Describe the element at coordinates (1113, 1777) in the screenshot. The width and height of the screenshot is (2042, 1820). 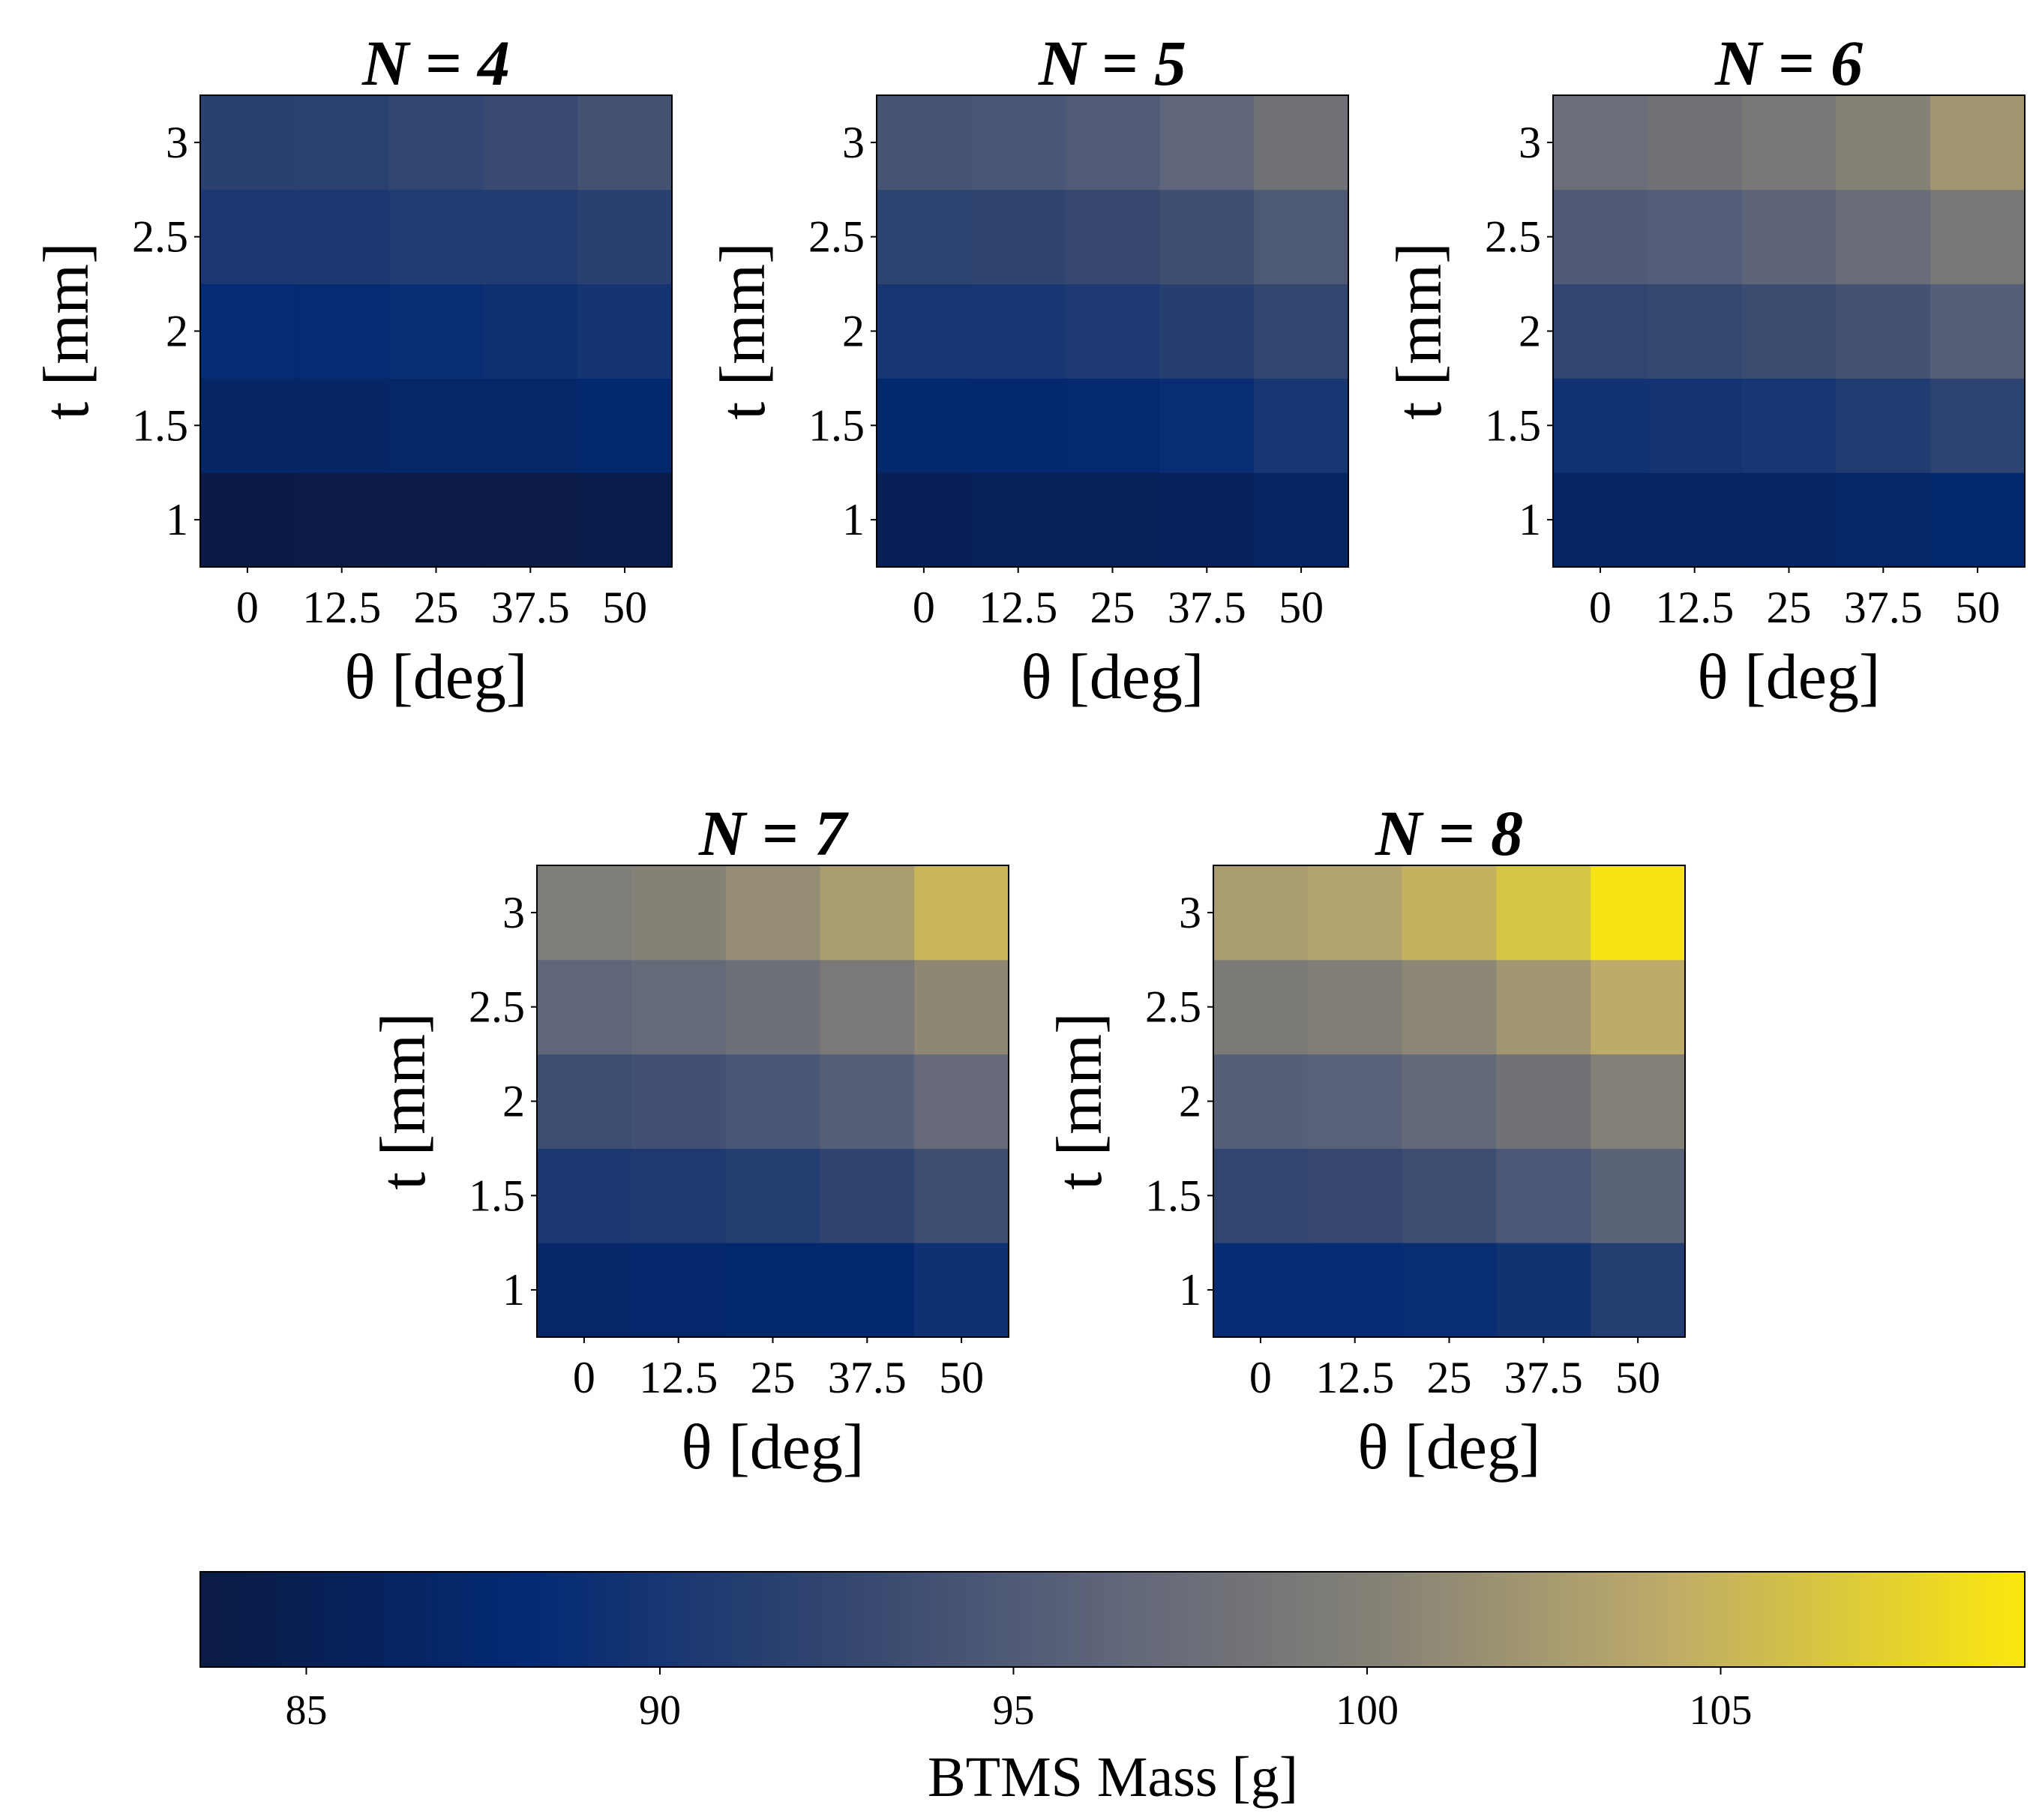
I see `colorbar-label: BTMS Mass [g]` at that location.